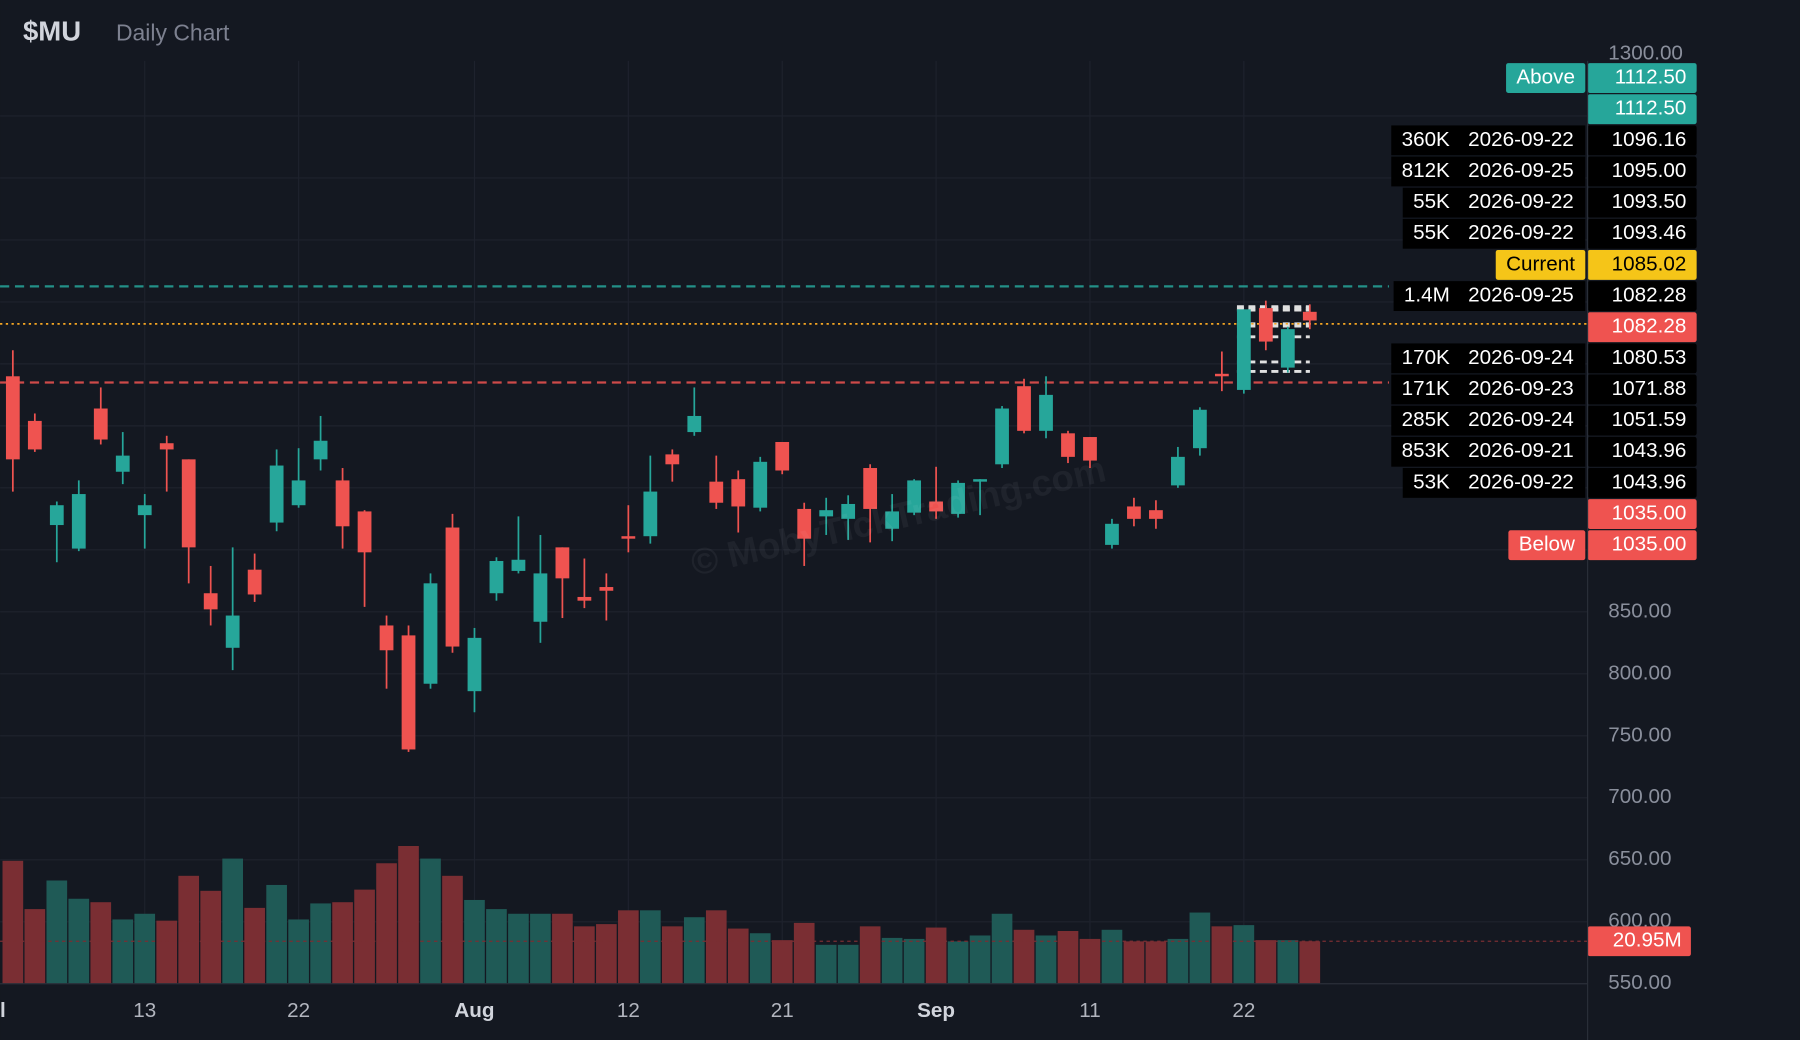 The height and width of the screenshot is (1040, 1800). I want to click on x-tick-label: 21, so click(782, 1010).